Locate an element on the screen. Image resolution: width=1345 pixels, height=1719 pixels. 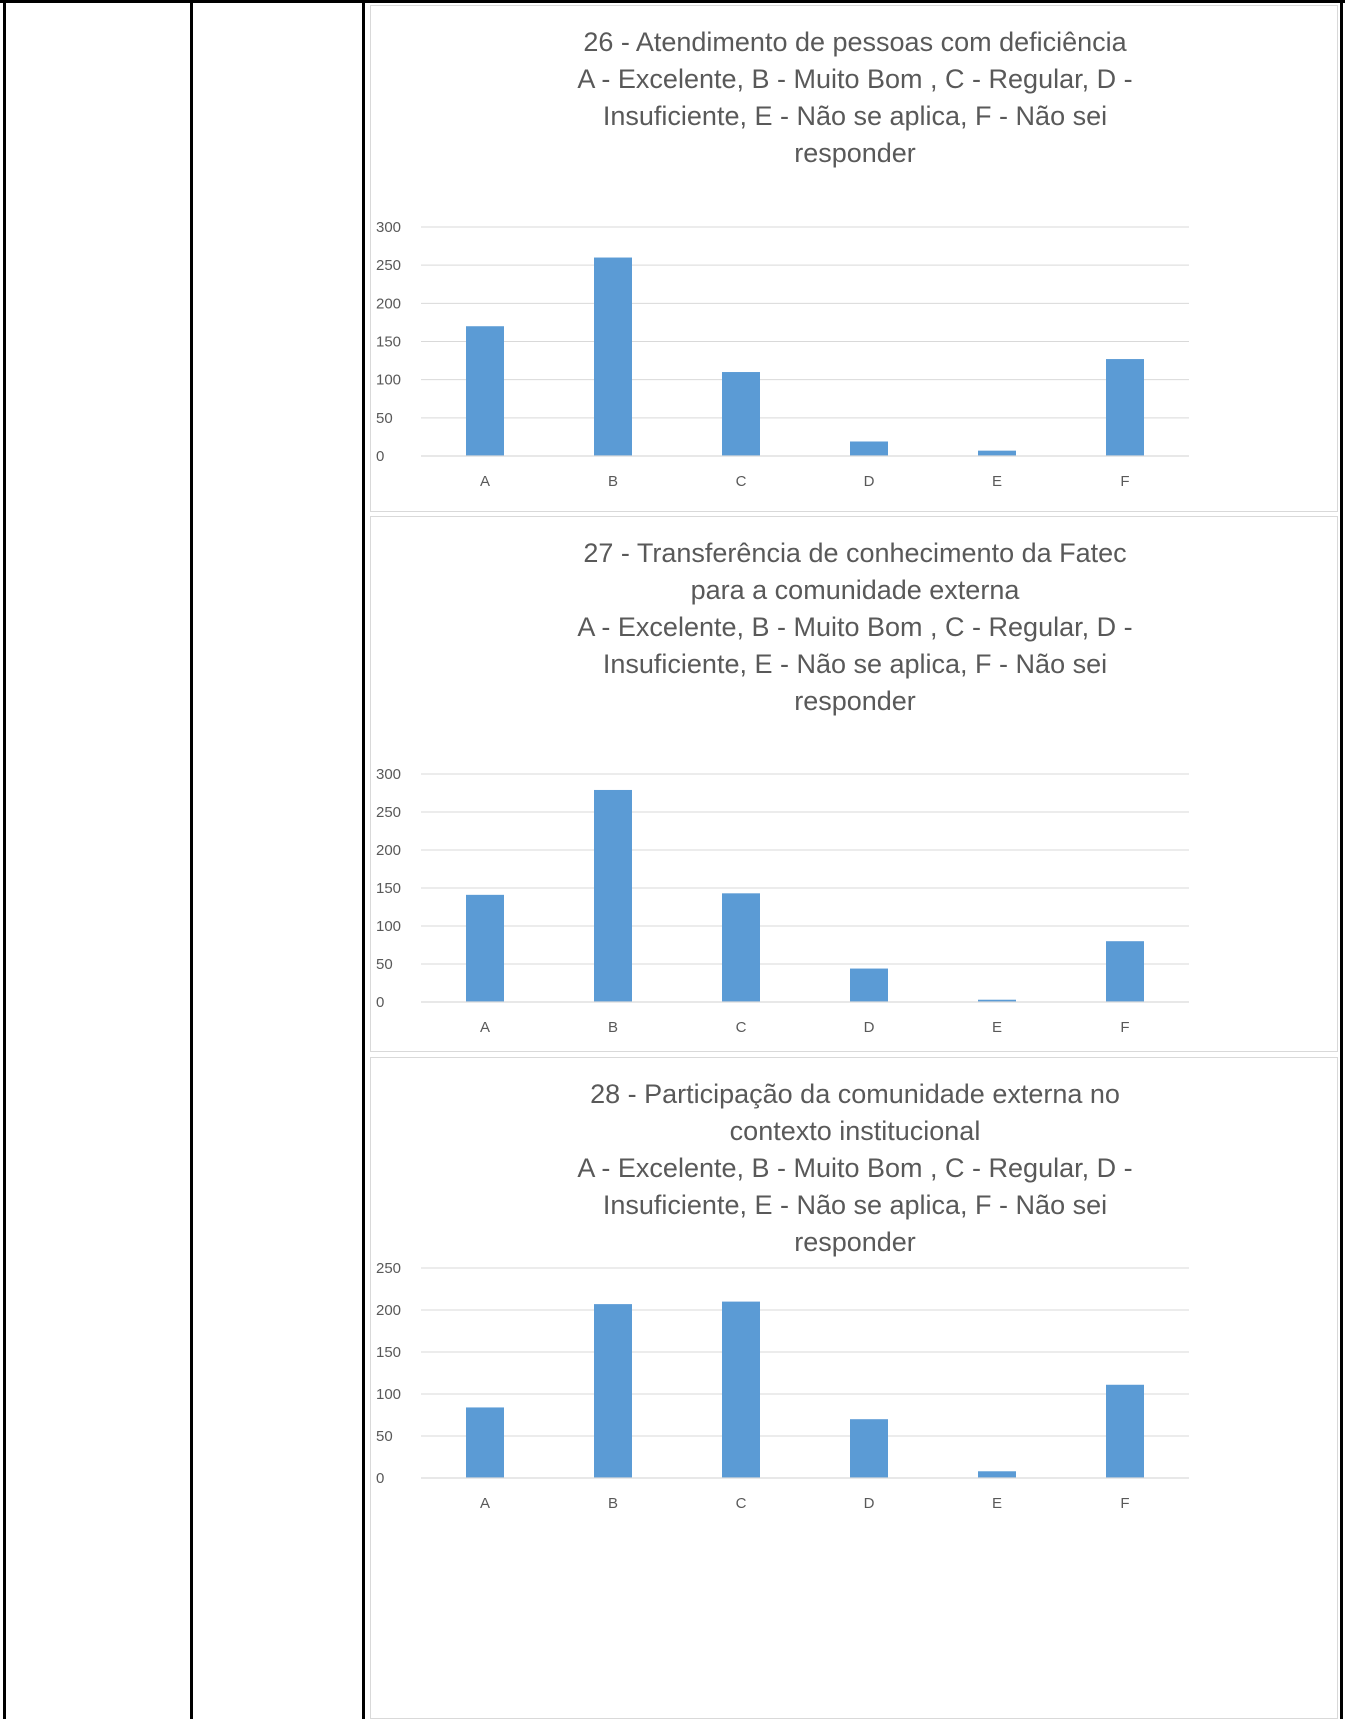
table-border-col2 is located at coordinates (363, 859).